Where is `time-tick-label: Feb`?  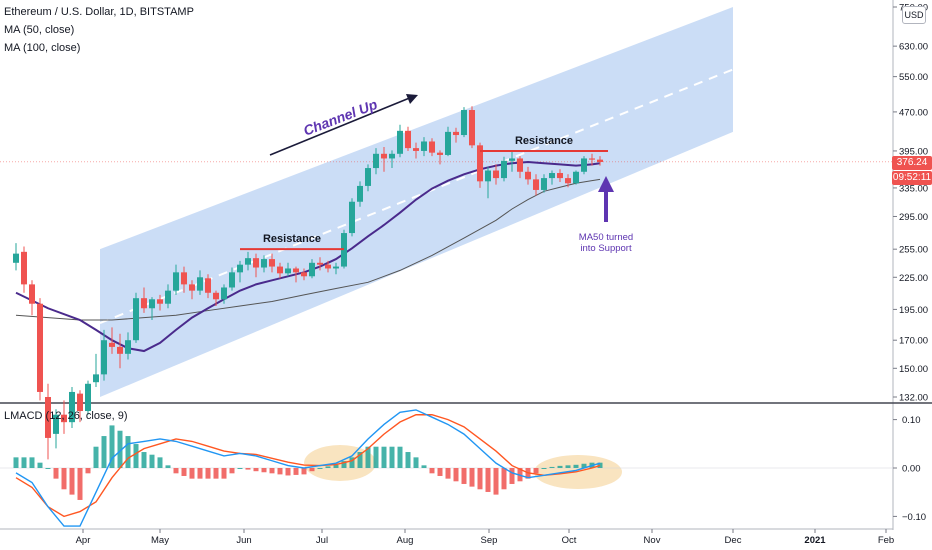 time-tick-label: Feb is located at coordinates (886, 540).